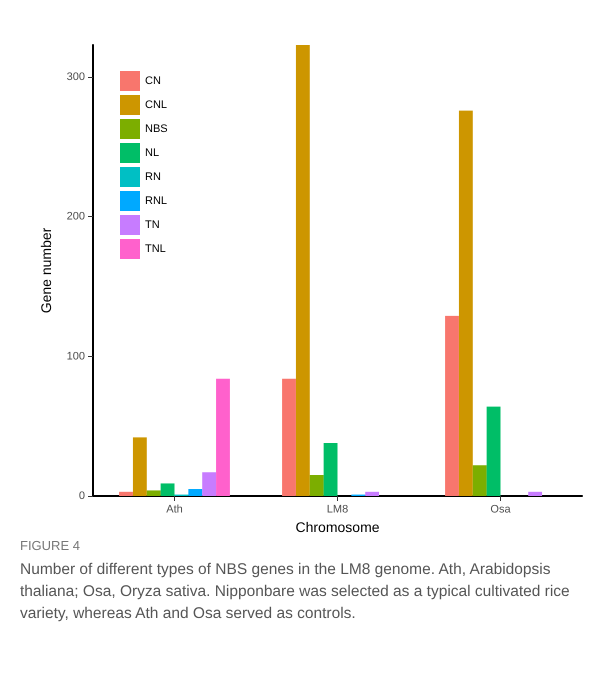 The height and width of the screenshot is (684, 616). What do you see at coordinates (75, 216) in the screenshot?
I see `y-tick-label: 200` at bounding box center [75, 216].